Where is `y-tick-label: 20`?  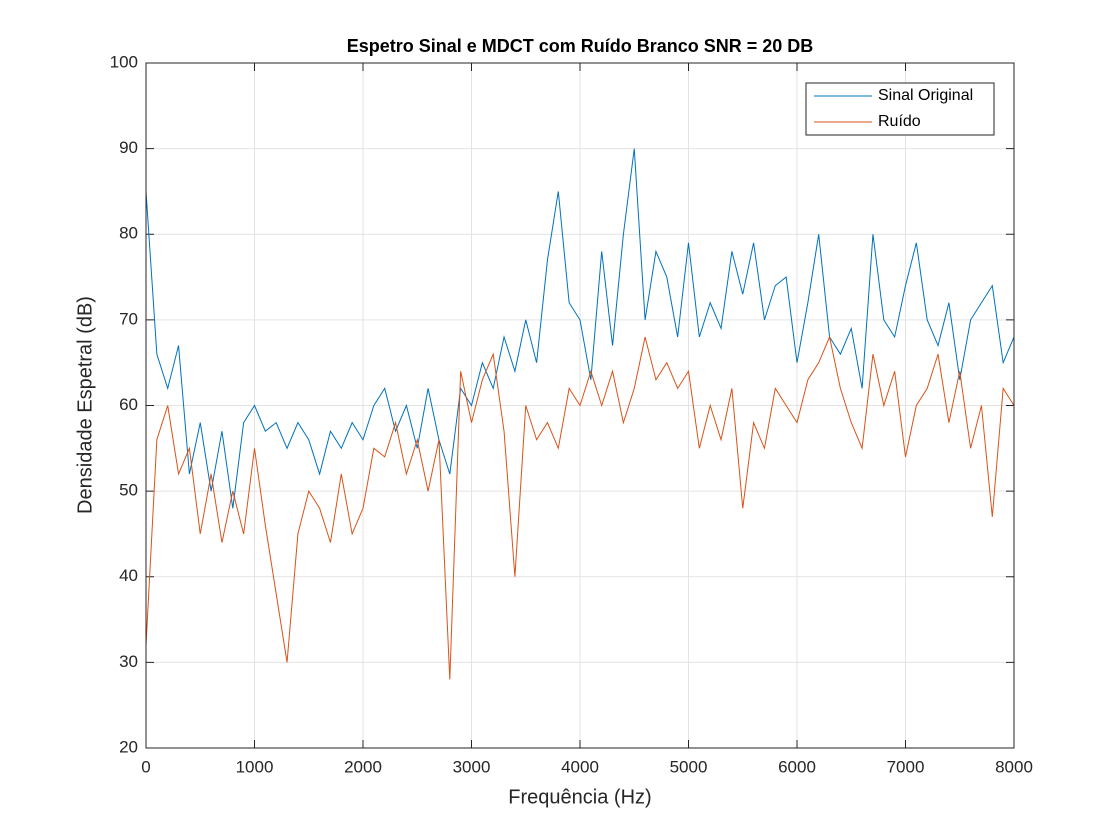
y-tick-label: 20 is located at coordinates (128, 746).